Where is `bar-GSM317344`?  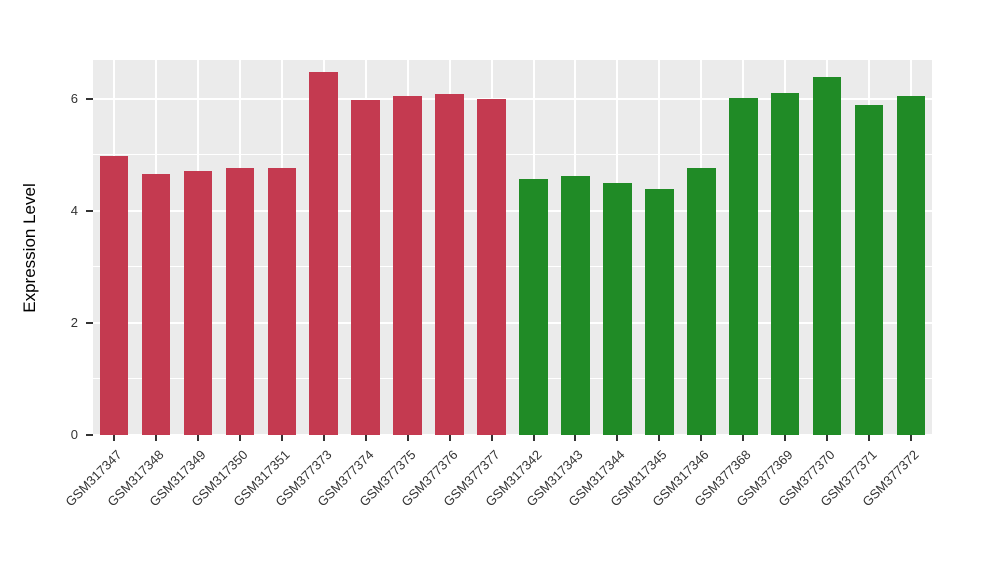 bar-GSM317344 is located at coordinates (617, 309).